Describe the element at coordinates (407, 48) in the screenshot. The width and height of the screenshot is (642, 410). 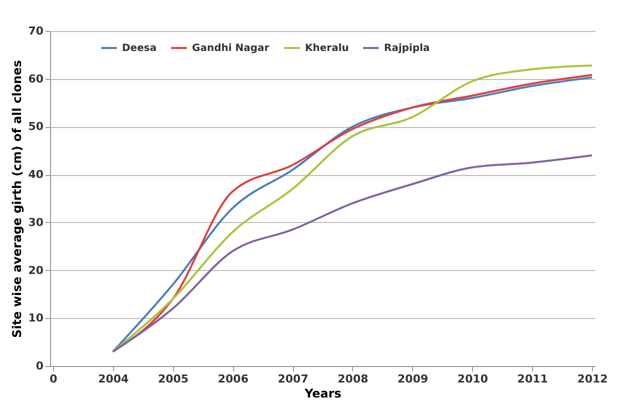
I see `legend-label: Rajpipla` at that location.